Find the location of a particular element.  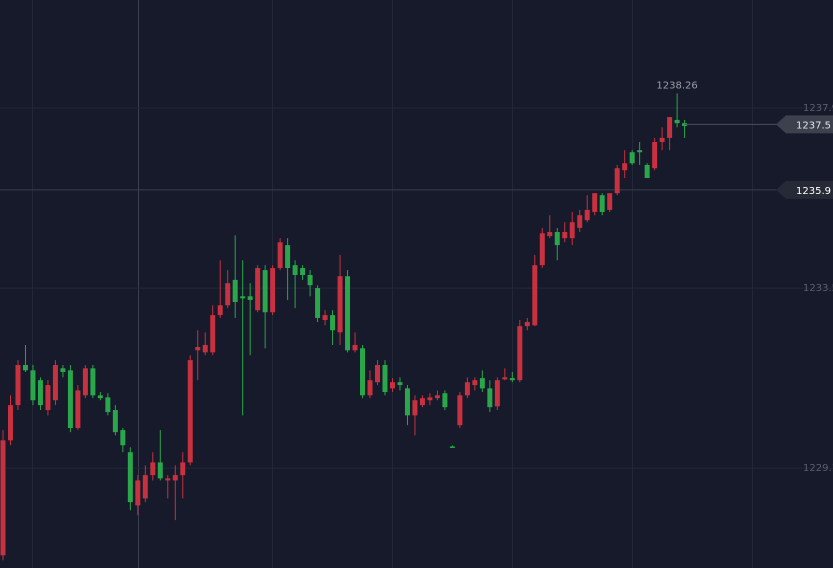

last-price-label: 1237.5 is located at coordinates (813, 125).